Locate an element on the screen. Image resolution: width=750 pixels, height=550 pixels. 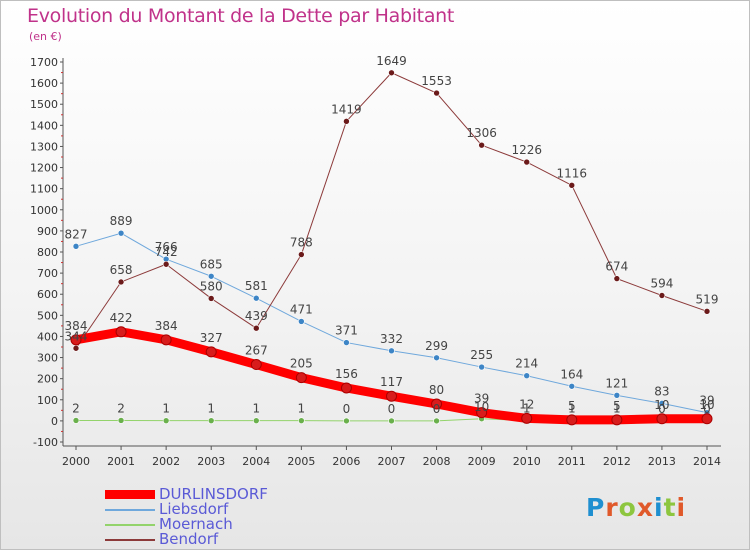
data-label-liebsdorf: 889 is located at coordinates (121, 221).